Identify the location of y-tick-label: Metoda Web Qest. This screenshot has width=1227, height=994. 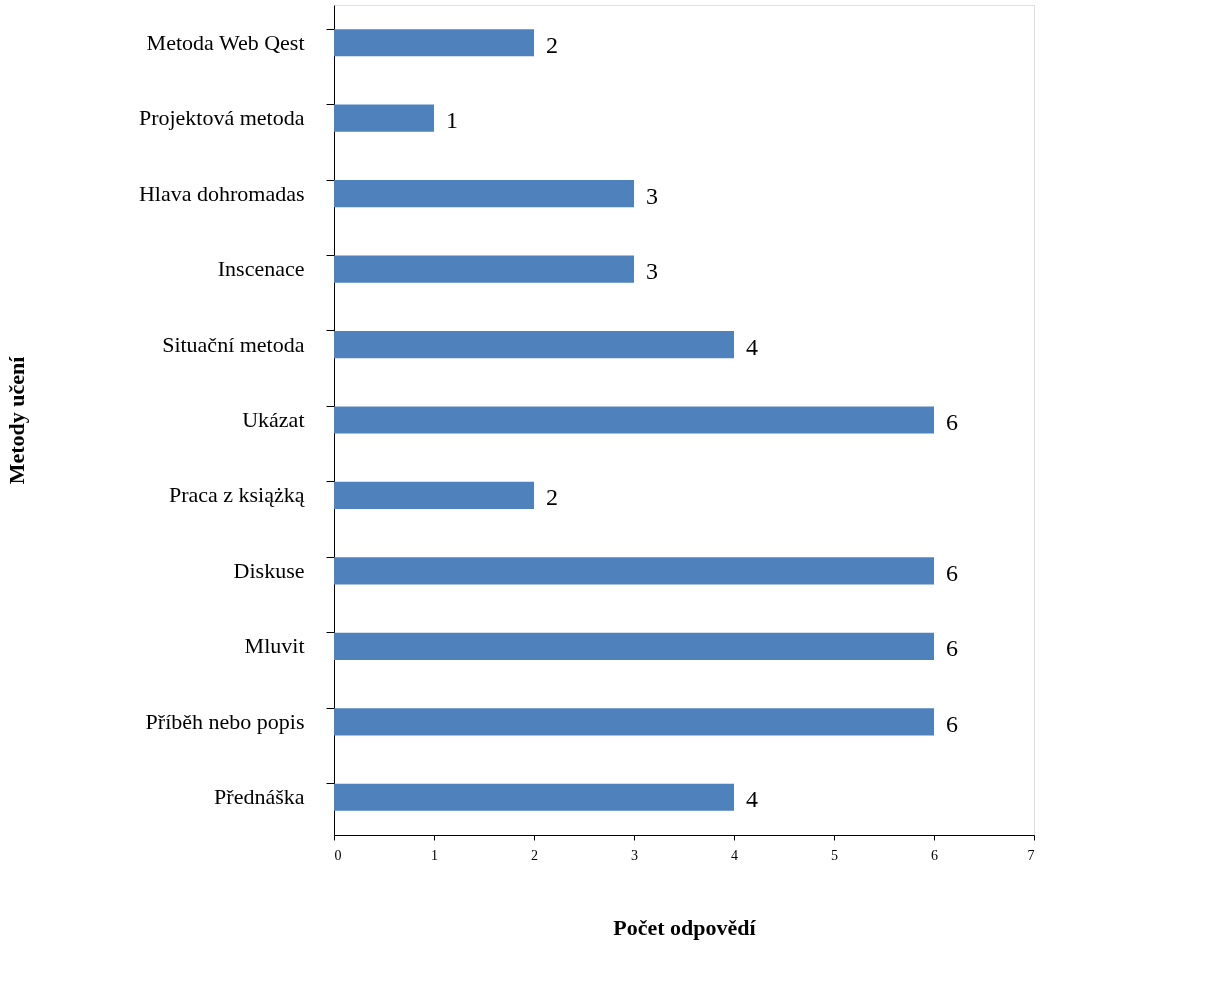
(225, 42).